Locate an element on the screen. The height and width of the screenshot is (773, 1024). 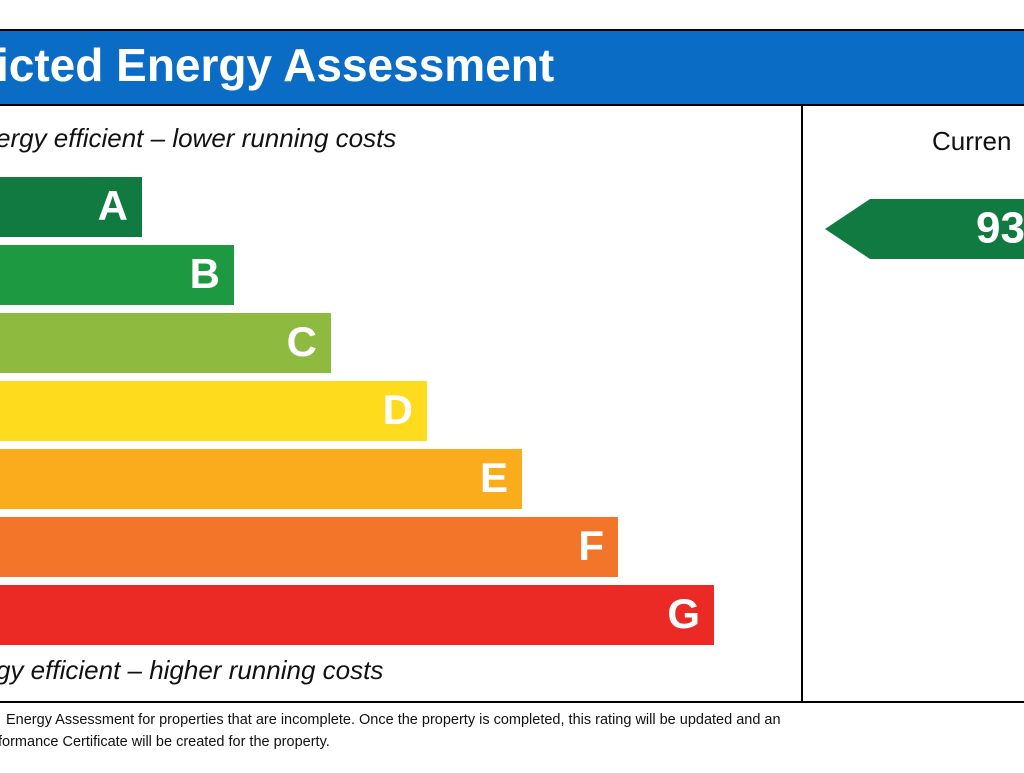
band-letter: A is located at coordinates (113, 205).